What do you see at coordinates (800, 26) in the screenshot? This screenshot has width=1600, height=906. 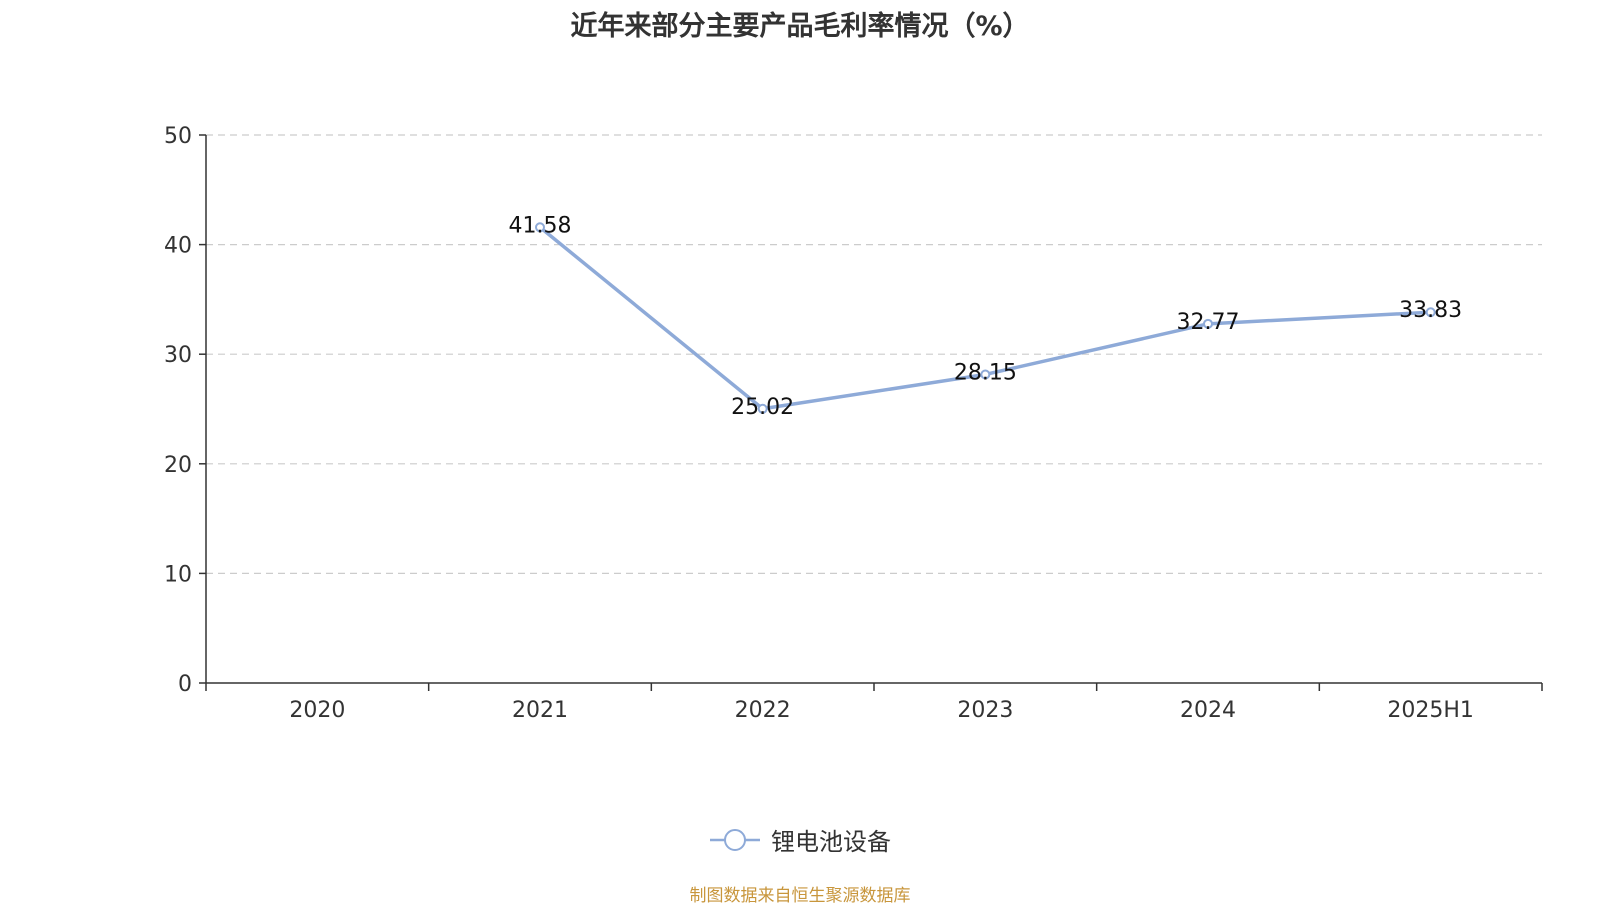 I see `chart-title: 近年来部分主要产品毛利率情况（%）` at bounding box center [800, 26].